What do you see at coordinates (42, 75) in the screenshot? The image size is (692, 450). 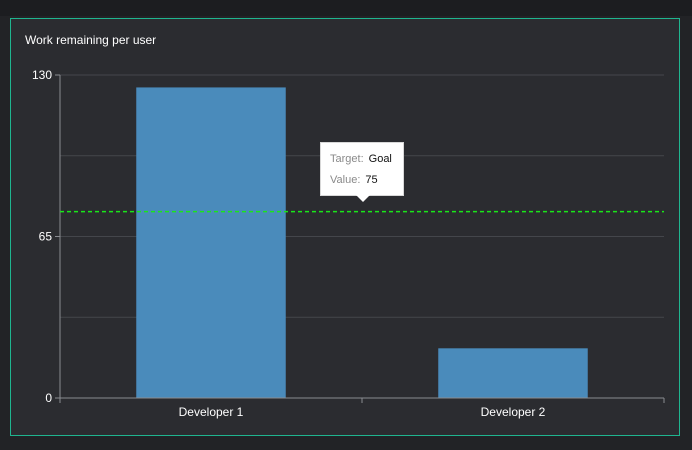 I see `y-tick-label: 130` at bounding box center [42, 75].